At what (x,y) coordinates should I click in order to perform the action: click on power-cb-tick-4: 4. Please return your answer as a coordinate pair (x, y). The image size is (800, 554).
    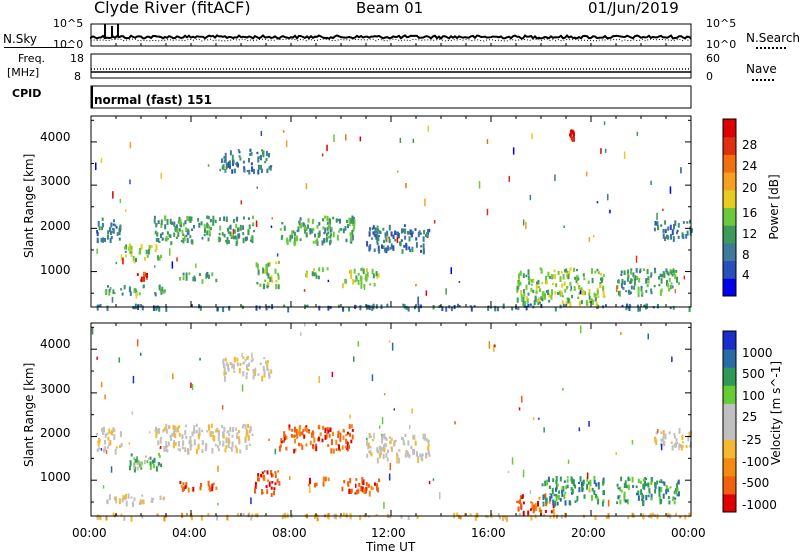
    Looking at the image, I should click on (746, 275).